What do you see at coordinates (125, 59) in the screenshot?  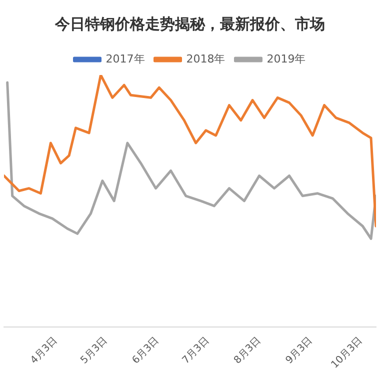 I see `legend-label: 2017年` at bounding box center [125, 59].